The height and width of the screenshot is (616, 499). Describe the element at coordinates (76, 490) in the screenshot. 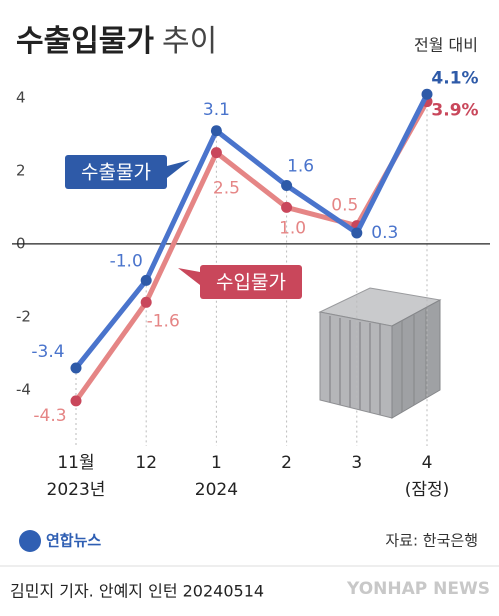

I see `x-tick-sublabel: 2023년` at that location.